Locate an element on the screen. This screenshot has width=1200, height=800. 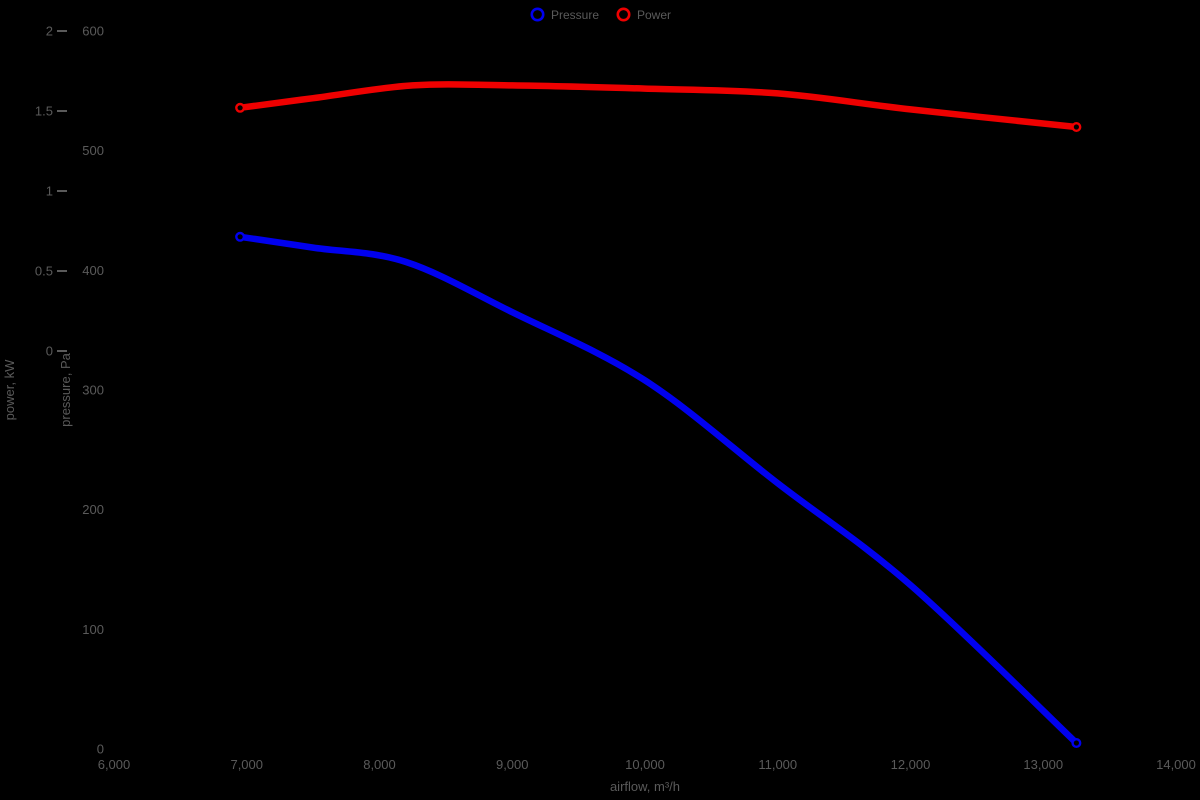
x-tick-label: 11,000 is located at coordinates (777, 764).